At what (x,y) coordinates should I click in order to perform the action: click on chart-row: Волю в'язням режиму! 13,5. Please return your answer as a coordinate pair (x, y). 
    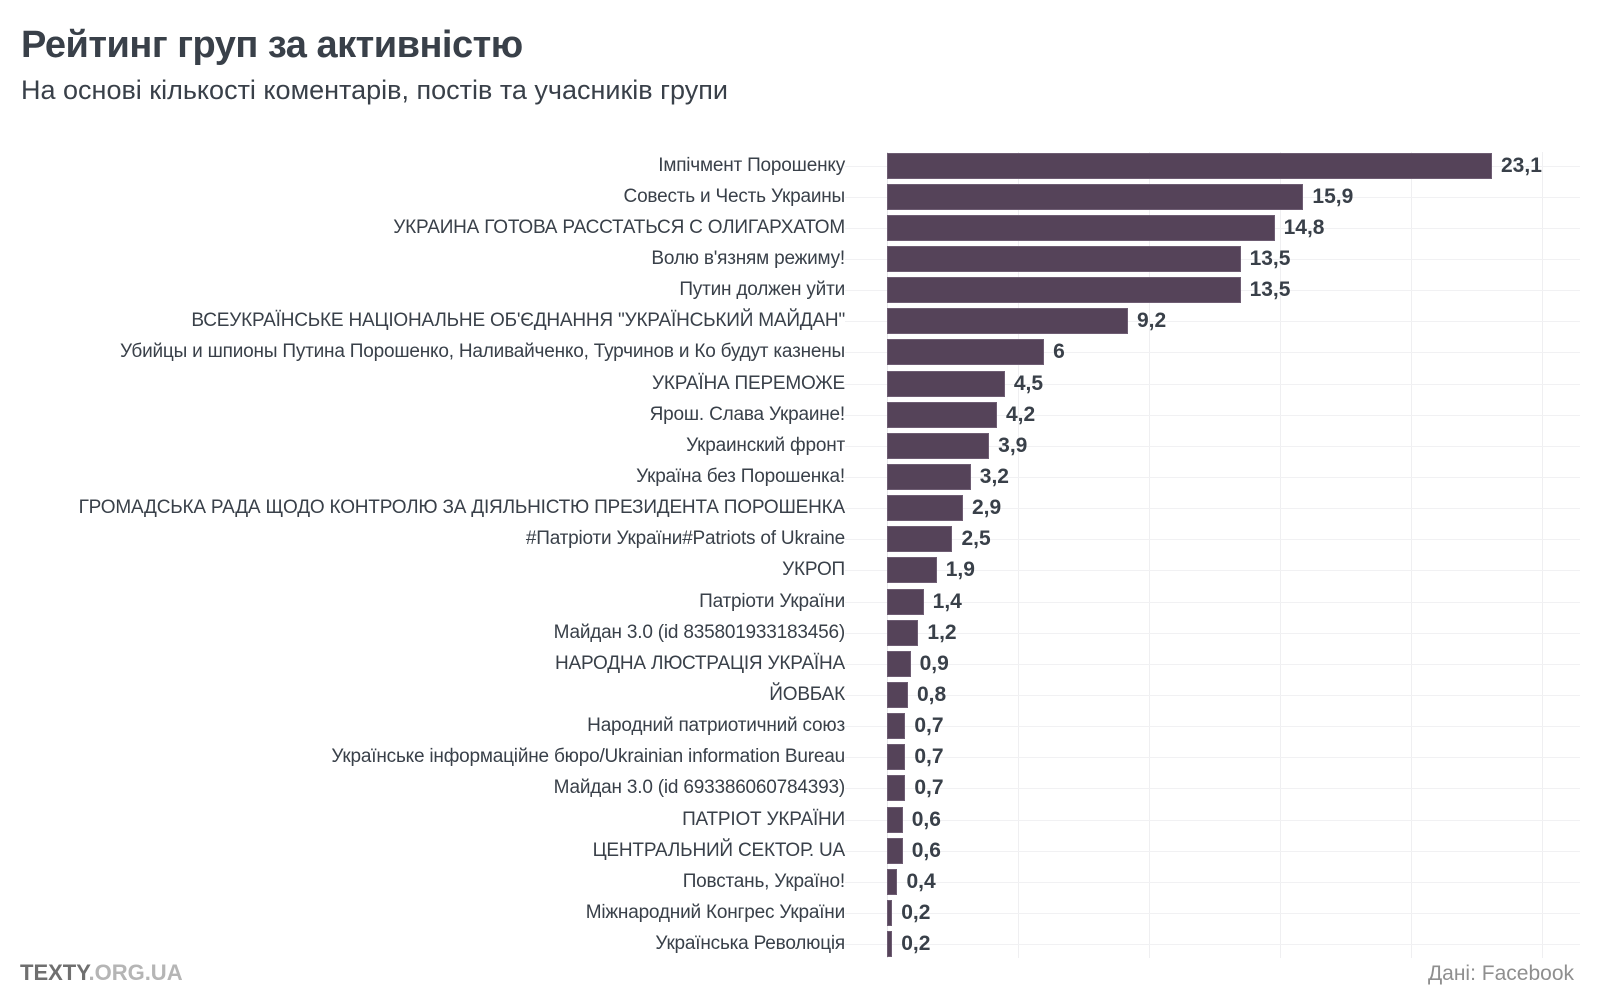
    Looking at the image, I should click on (800, 258).